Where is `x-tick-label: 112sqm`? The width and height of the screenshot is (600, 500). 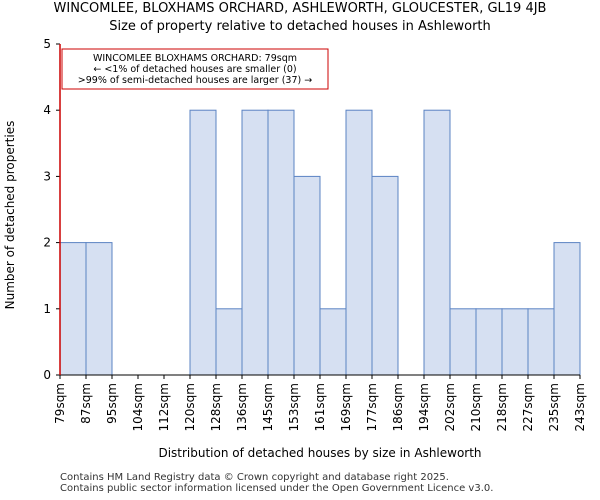 x-tick-label: 112sqm is located at coordinates (164, 407).